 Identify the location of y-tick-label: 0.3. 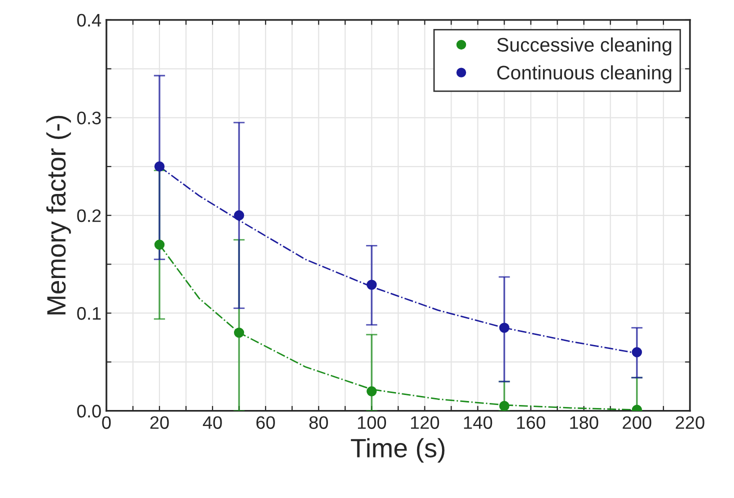
(89, 118).